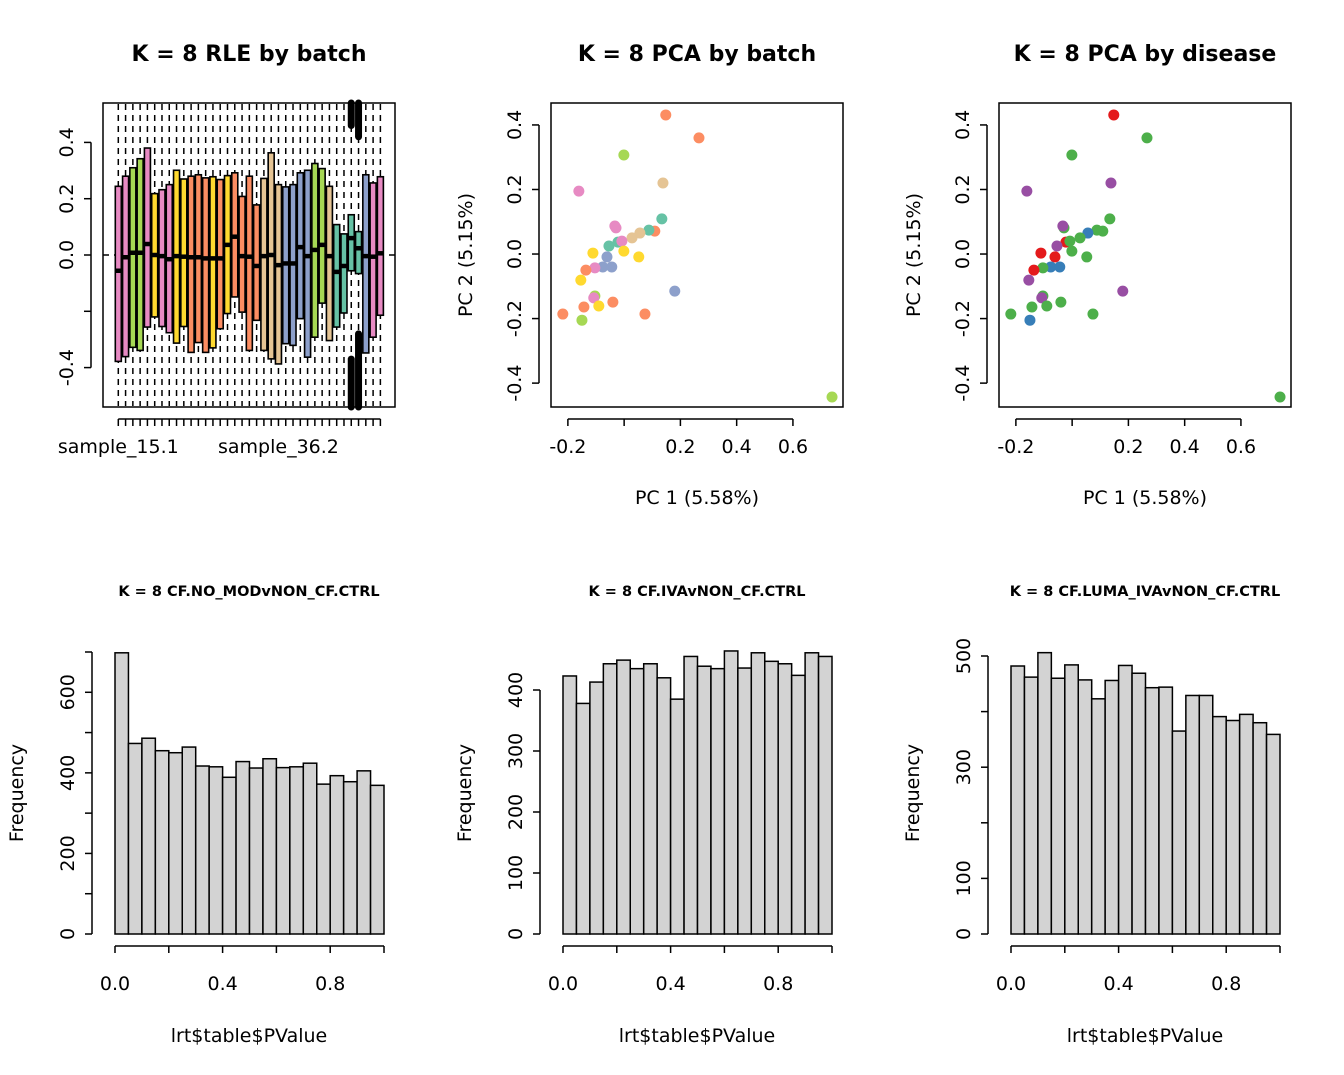  What do you see at coordinates (1011, 984) in the screenshot?
I see `x-tick-label: 0.0` at bounding box center [1011, 984].